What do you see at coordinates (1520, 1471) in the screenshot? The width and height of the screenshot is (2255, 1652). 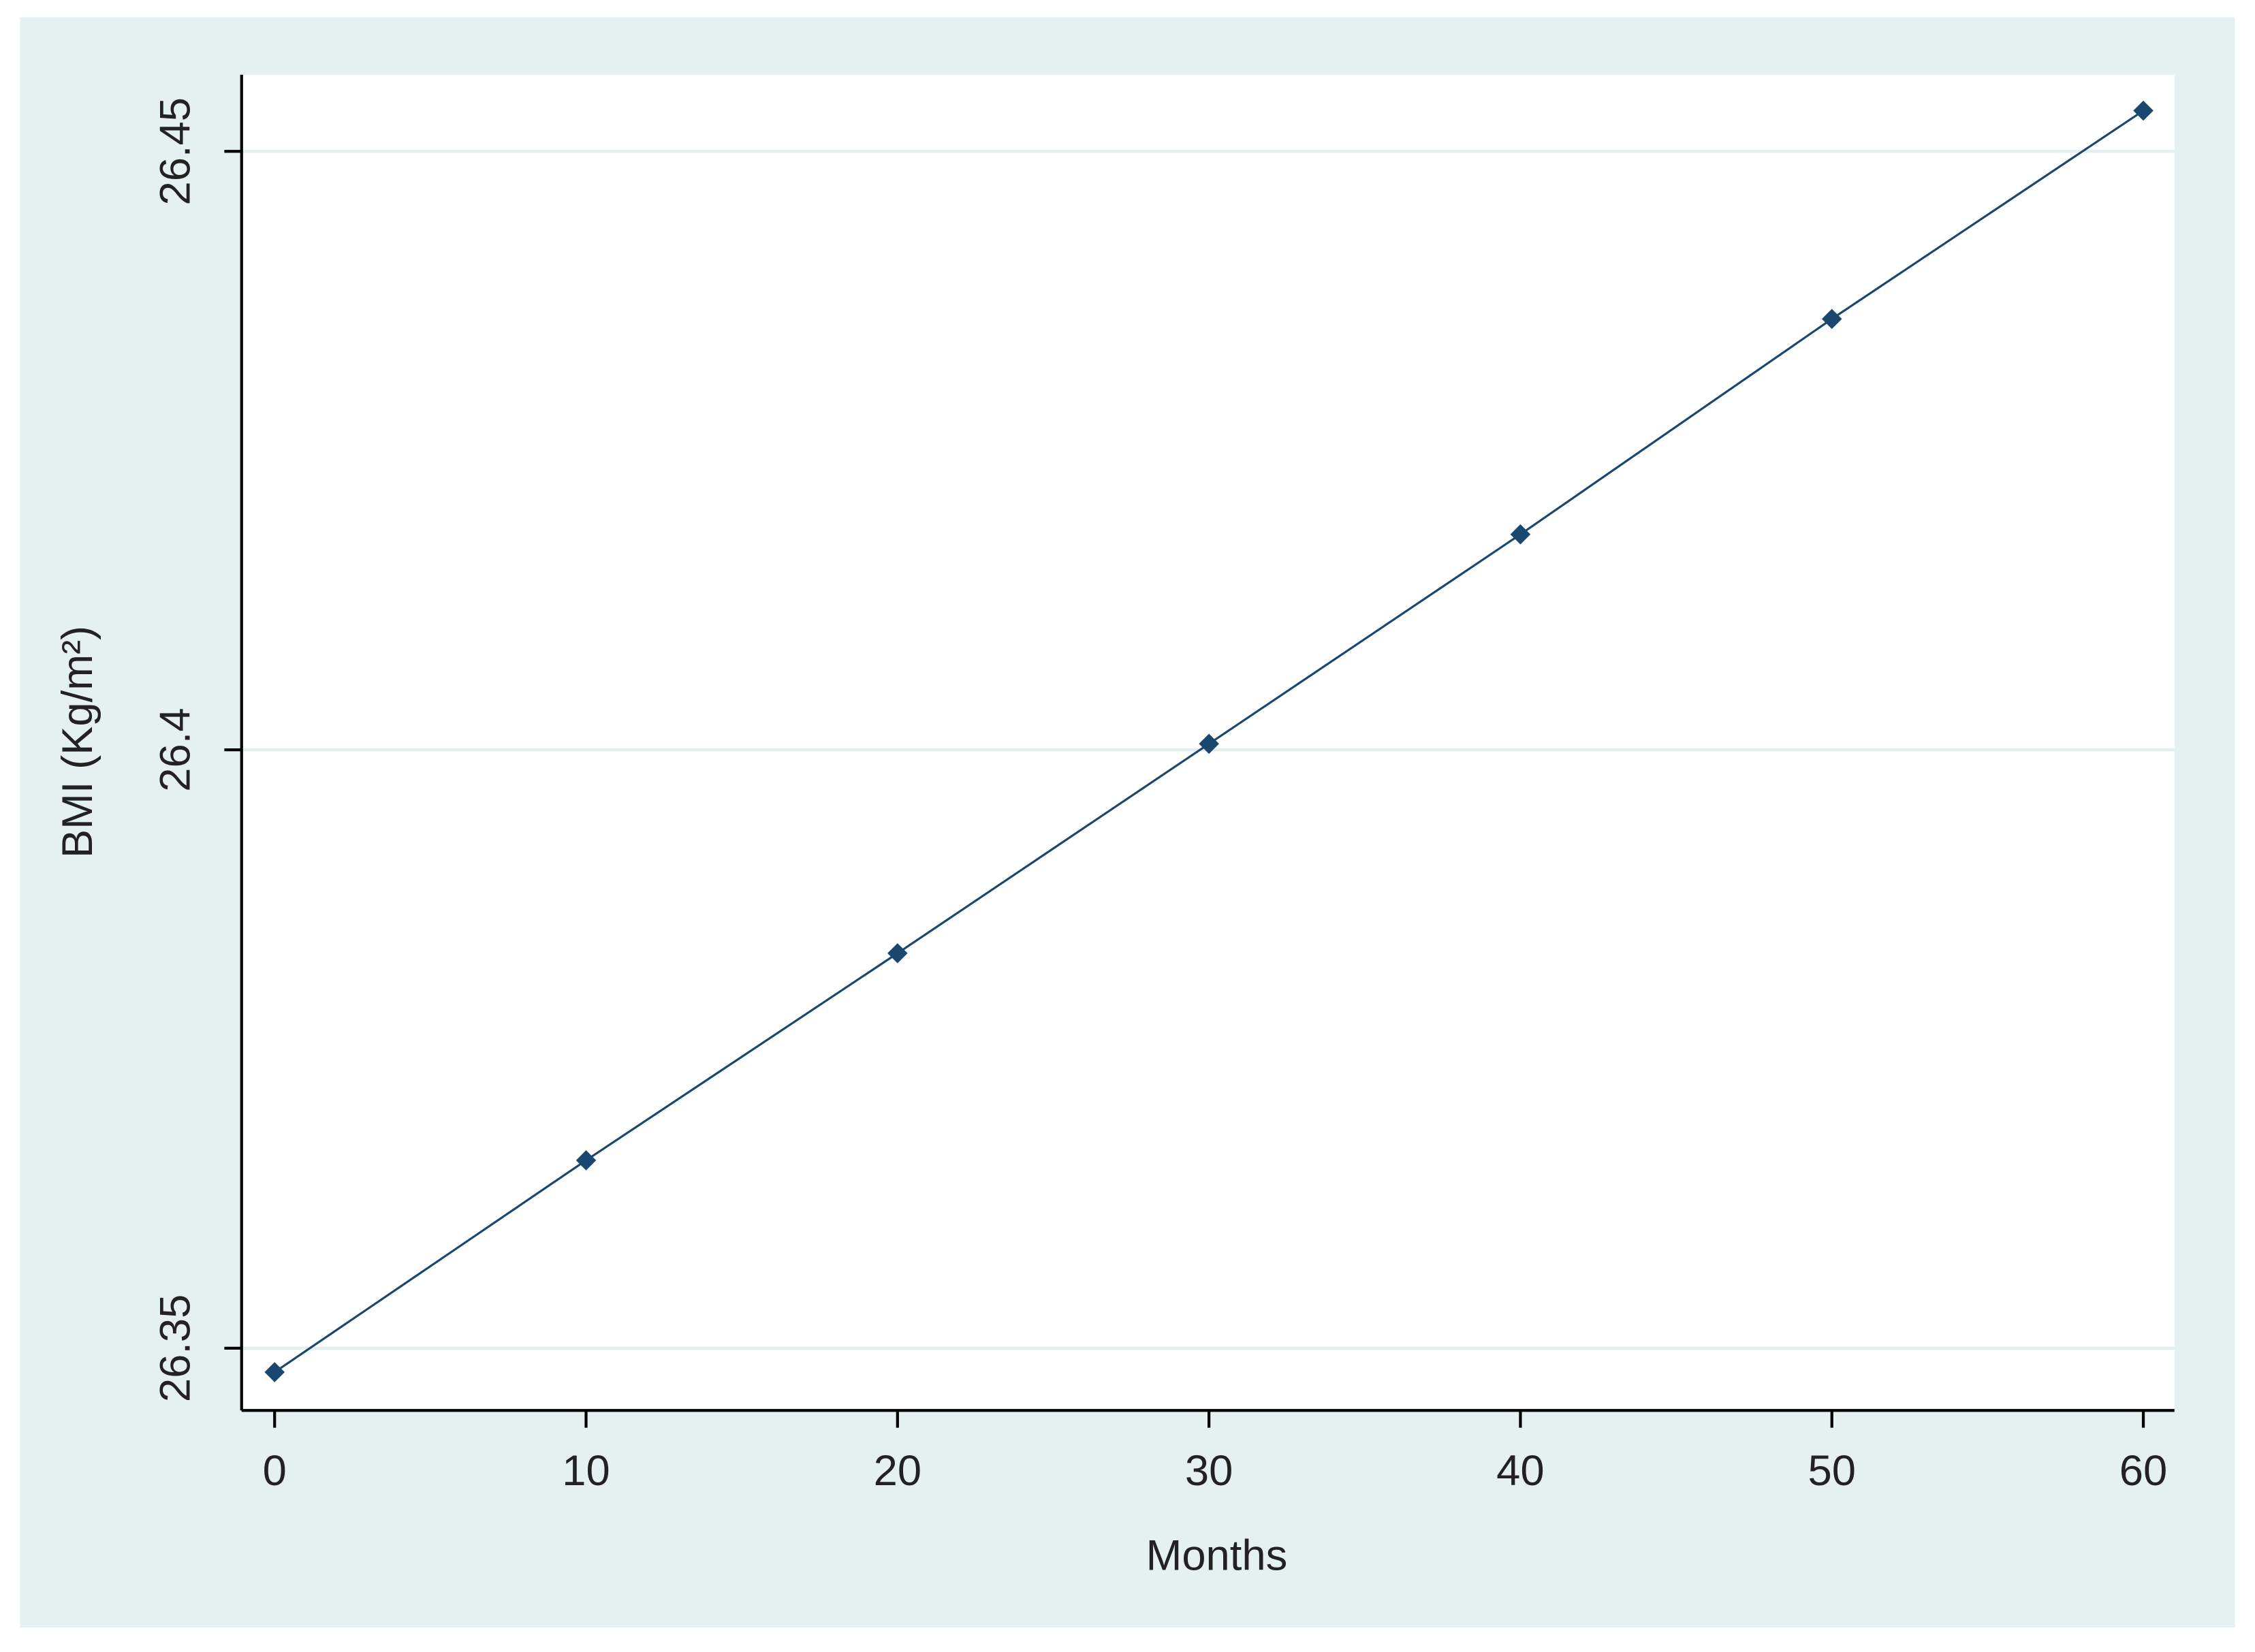 I see `x-tick-label: 40` at bounding box center [1520, 1471].